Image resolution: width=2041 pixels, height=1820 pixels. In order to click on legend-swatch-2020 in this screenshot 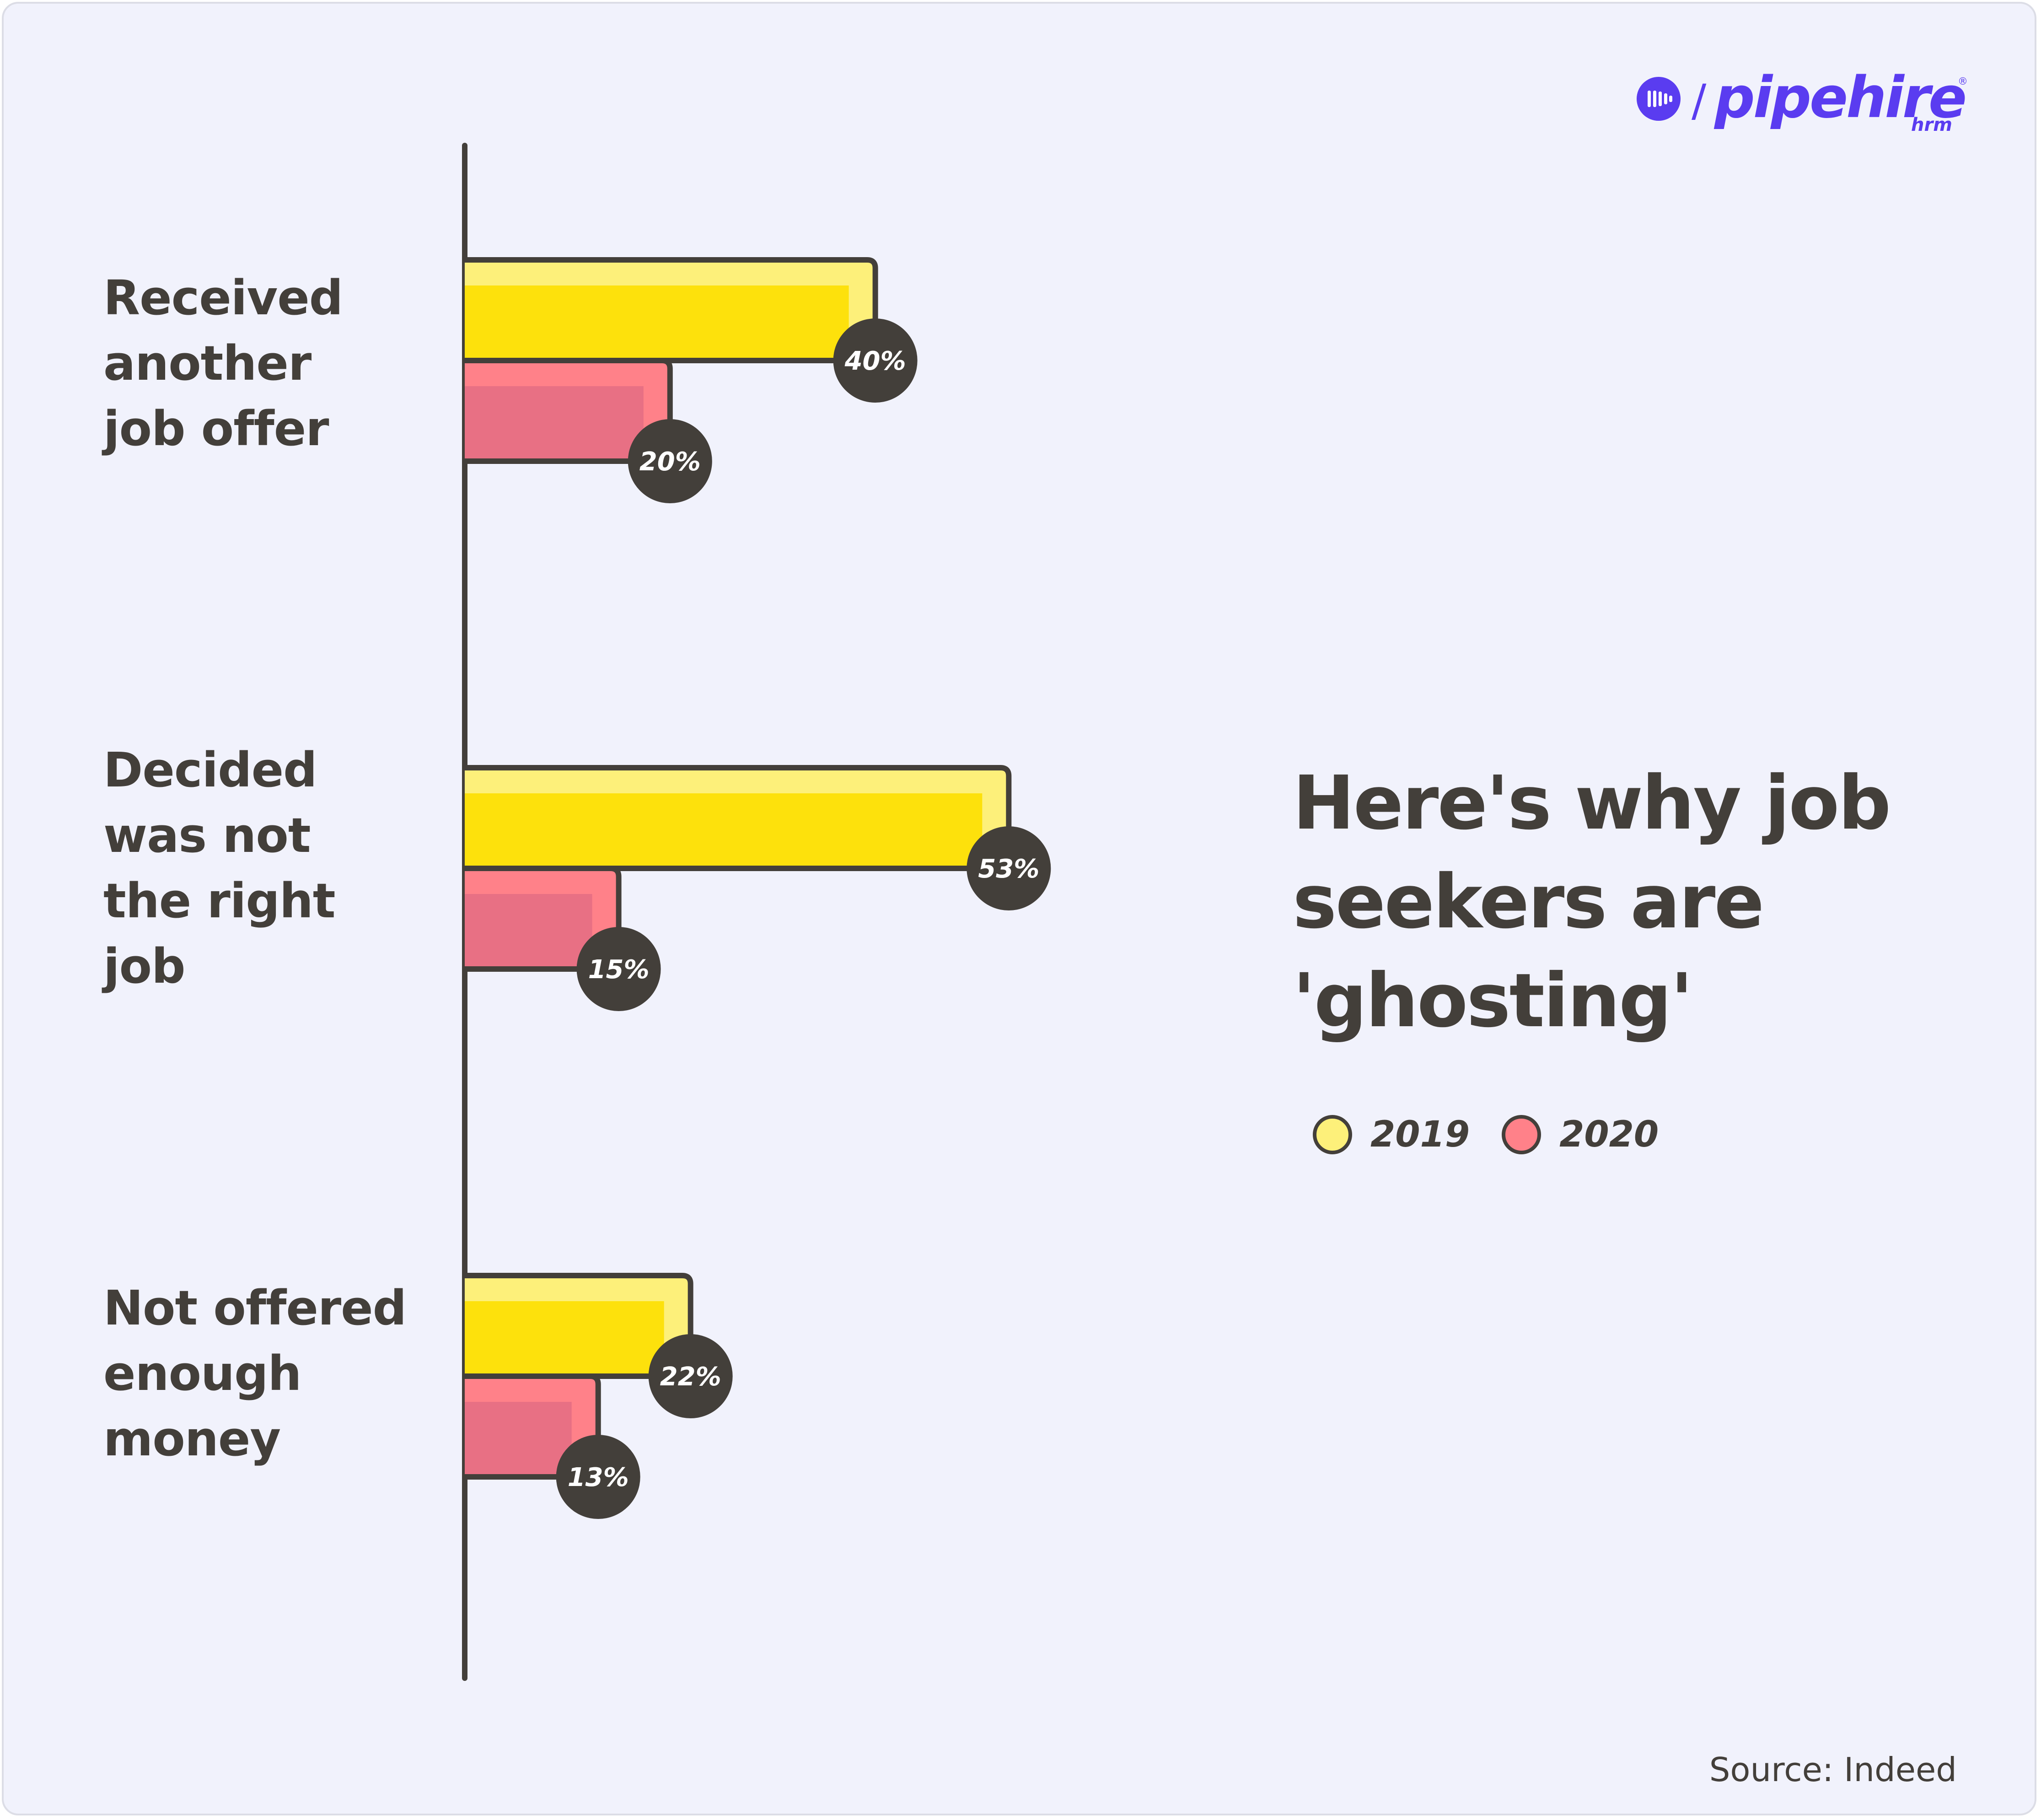, I will do `click(1521, 1134)`.